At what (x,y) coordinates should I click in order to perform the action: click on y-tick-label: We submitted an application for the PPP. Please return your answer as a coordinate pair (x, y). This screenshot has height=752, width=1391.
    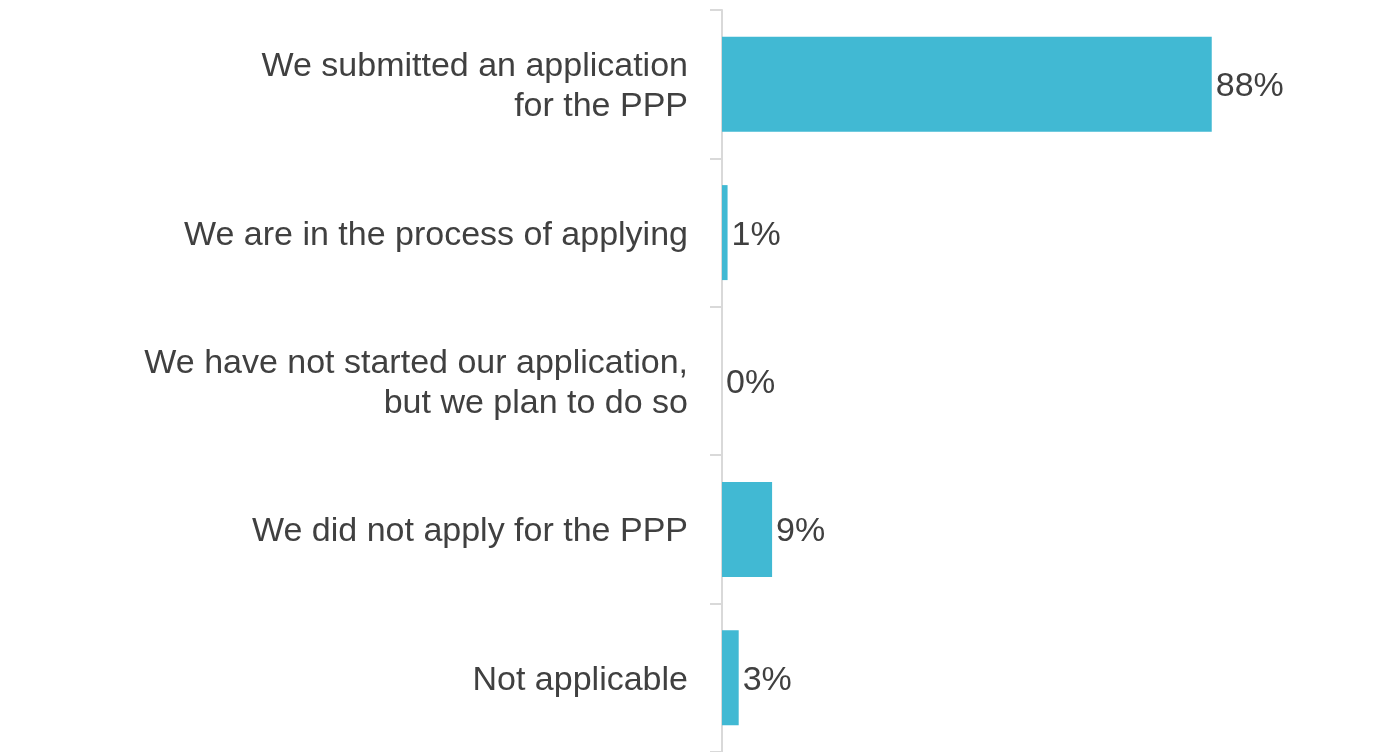
    Looking at the image, I should click on (474, 84).